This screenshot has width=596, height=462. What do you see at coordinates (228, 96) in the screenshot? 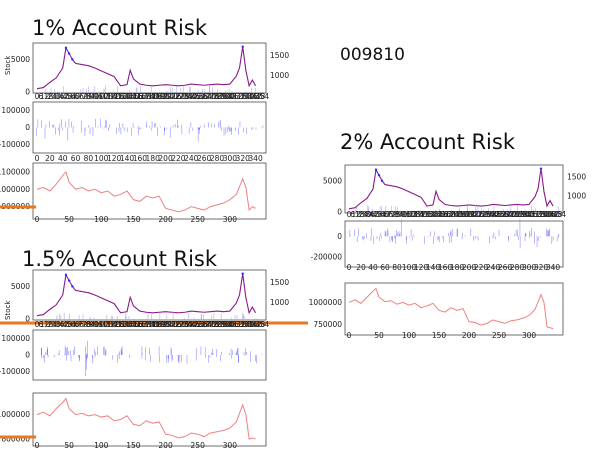
I see `price-x-tick: 300` at bounding box center [228, 96].